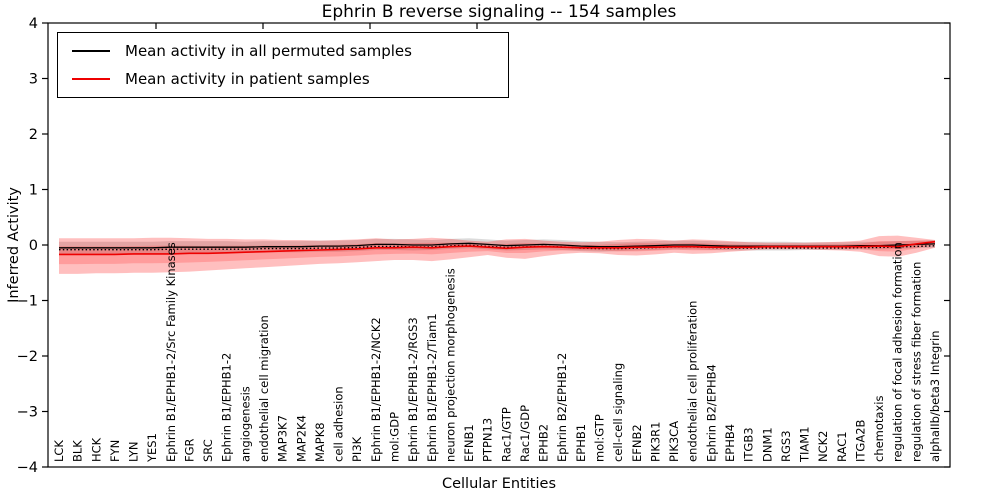 The width and height of the screenshot is (1000, 500). Describe the element at coordinates (544, 443) in the screenshot. I see `x-tick-label: EPHB2` at that location.